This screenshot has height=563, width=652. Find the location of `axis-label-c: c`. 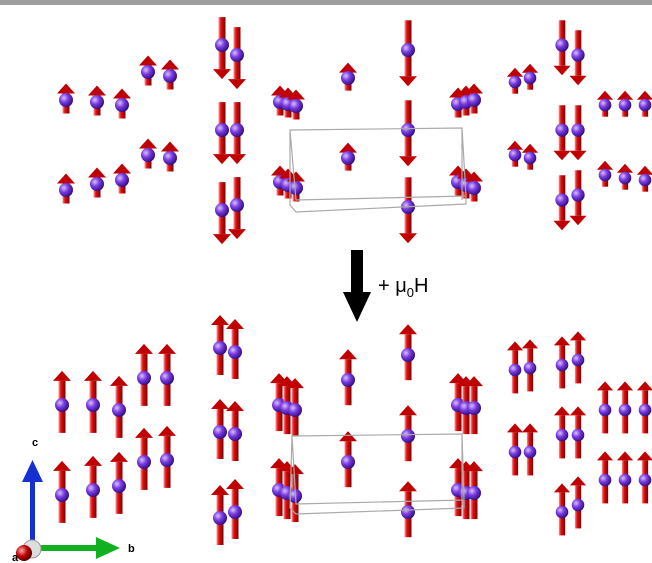

axis-label-c: c is located at coordinates (35, 443).